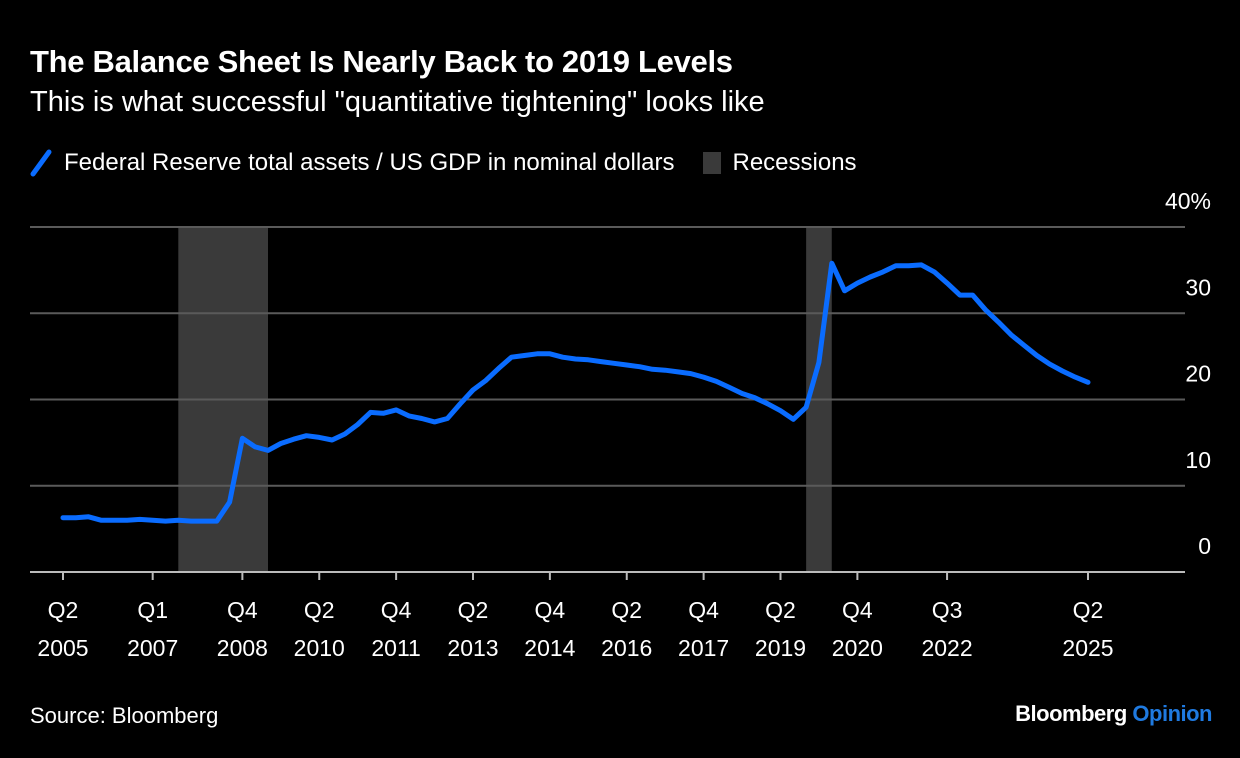  What do you see at coordinates (1087, 648) in the screenshot?
I see `x-tick-label-year: 2025` at bounding box center [1087, 648].